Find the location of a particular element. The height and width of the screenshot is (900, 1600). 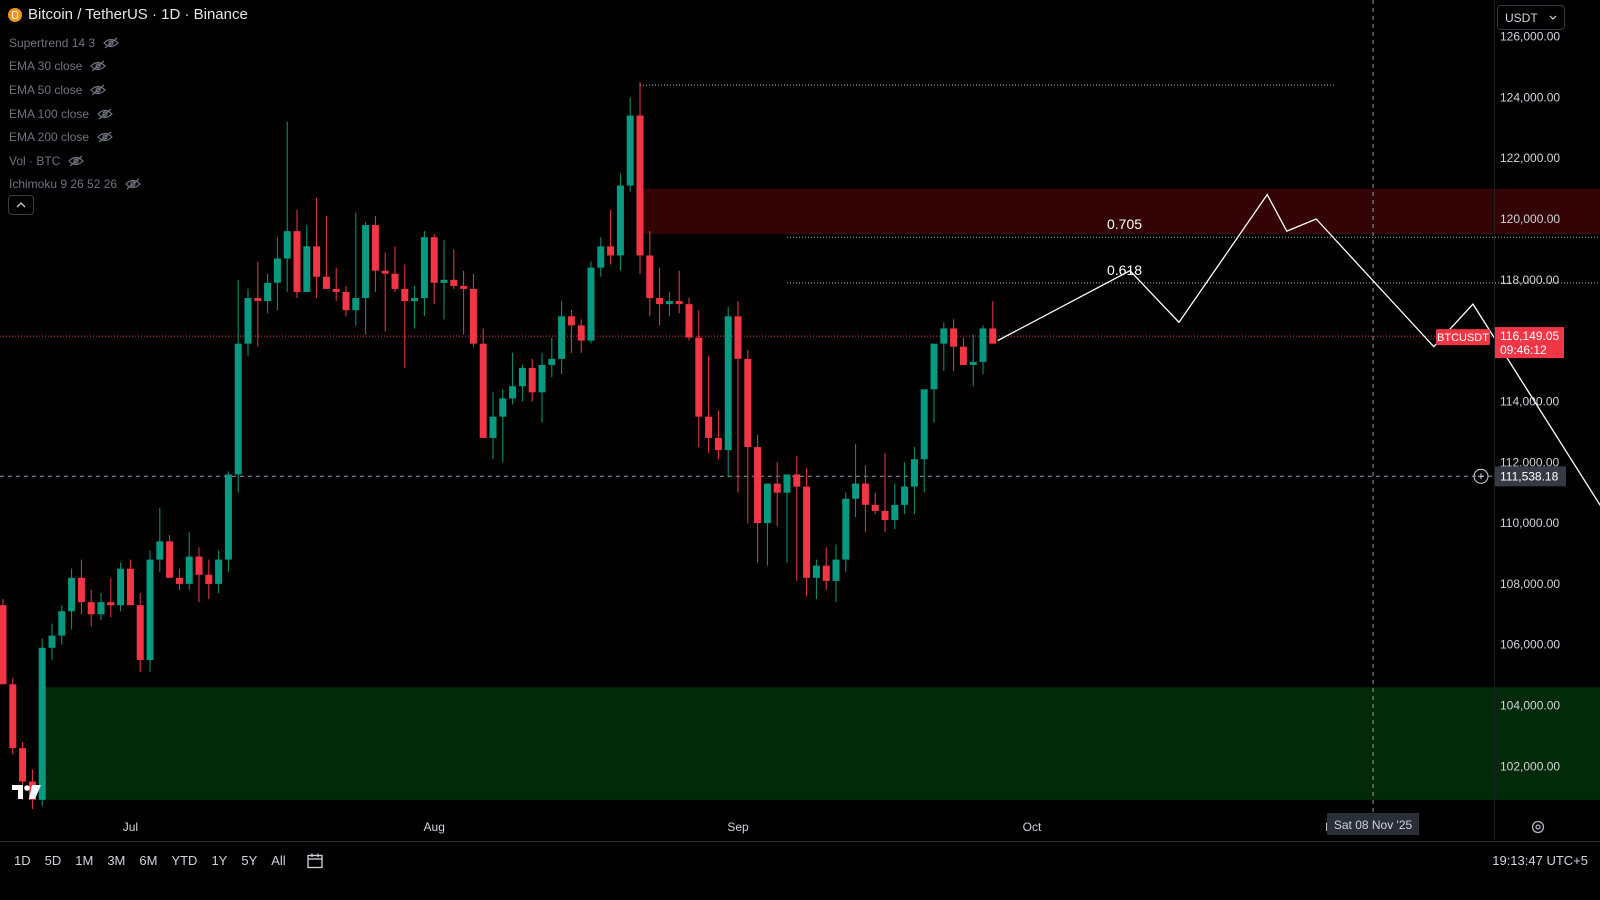

range-button-1m: 1M is located at coordinates (84, 860).